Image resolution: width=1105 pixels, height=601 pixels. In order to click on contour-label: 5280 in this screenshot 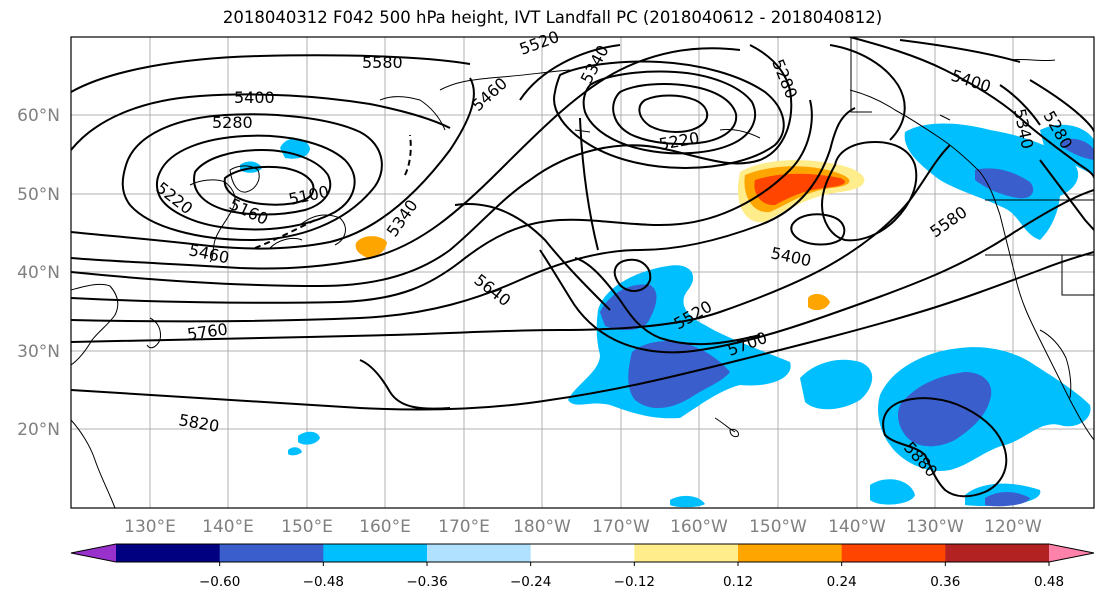, I will do `click(232, 122)`.